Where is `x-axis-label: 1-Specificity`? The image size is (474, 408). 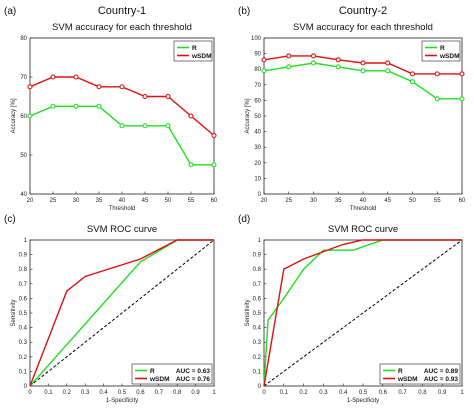 x-axis-label: 1-Specificity is located at coordinates (363, 401).